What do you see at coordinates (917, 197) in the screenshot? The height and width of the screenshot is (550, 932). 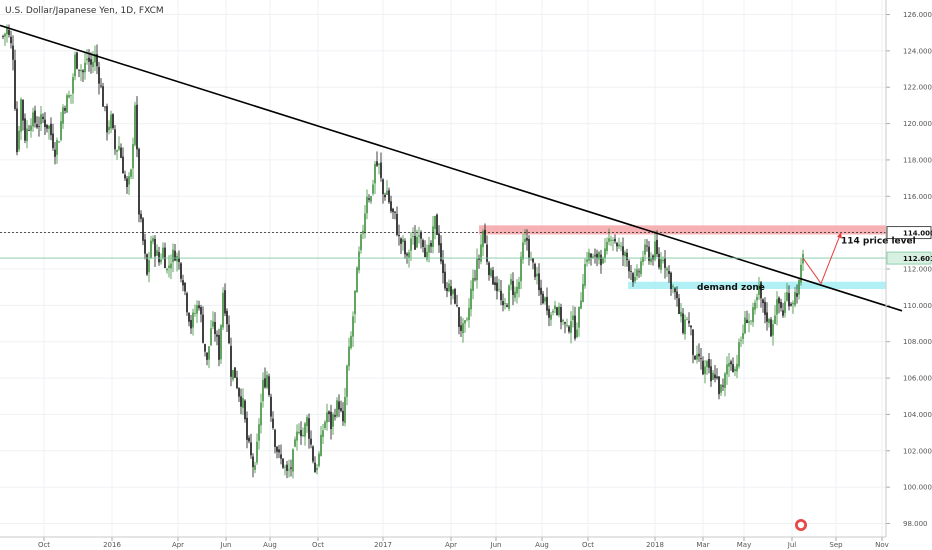 I see `y-tick-label: 116.000` at bounding box center [917, 197].